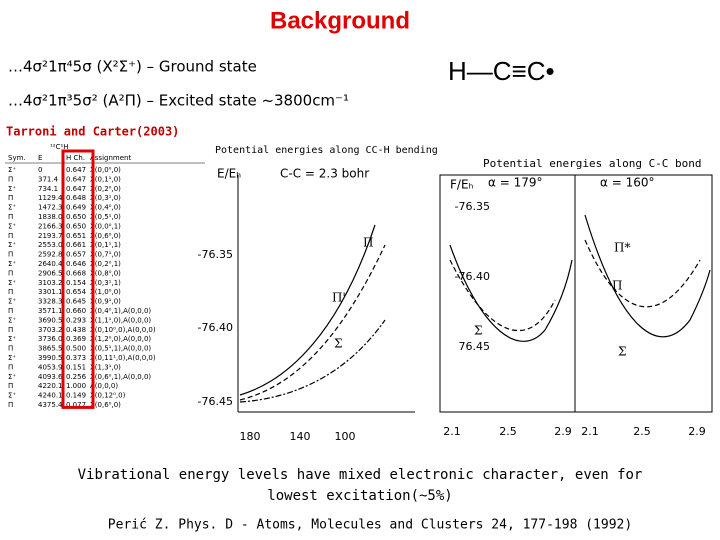  What do you see at coordinates (76, 283) in the screenshot?
I see `table-cell: 0.154` at bounding box center [76, 283].